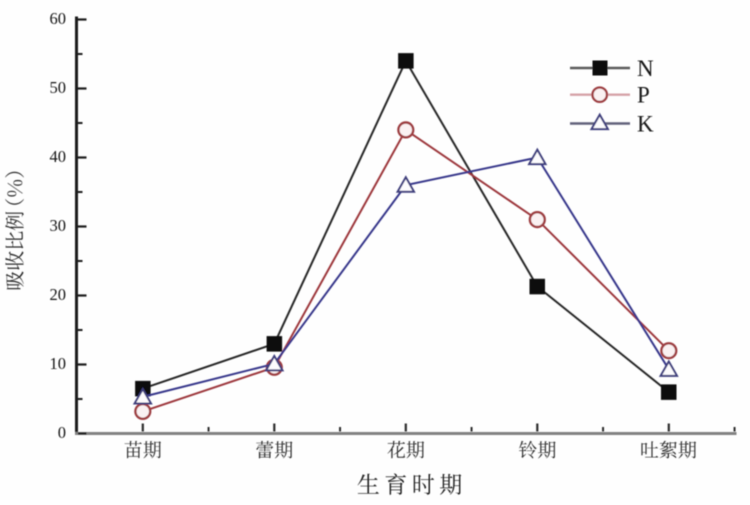 This screenshot has width=750, height=505. Describe the element at coordinates (58, 87) in the screenshot. I see `svg-text: 50` at that location.